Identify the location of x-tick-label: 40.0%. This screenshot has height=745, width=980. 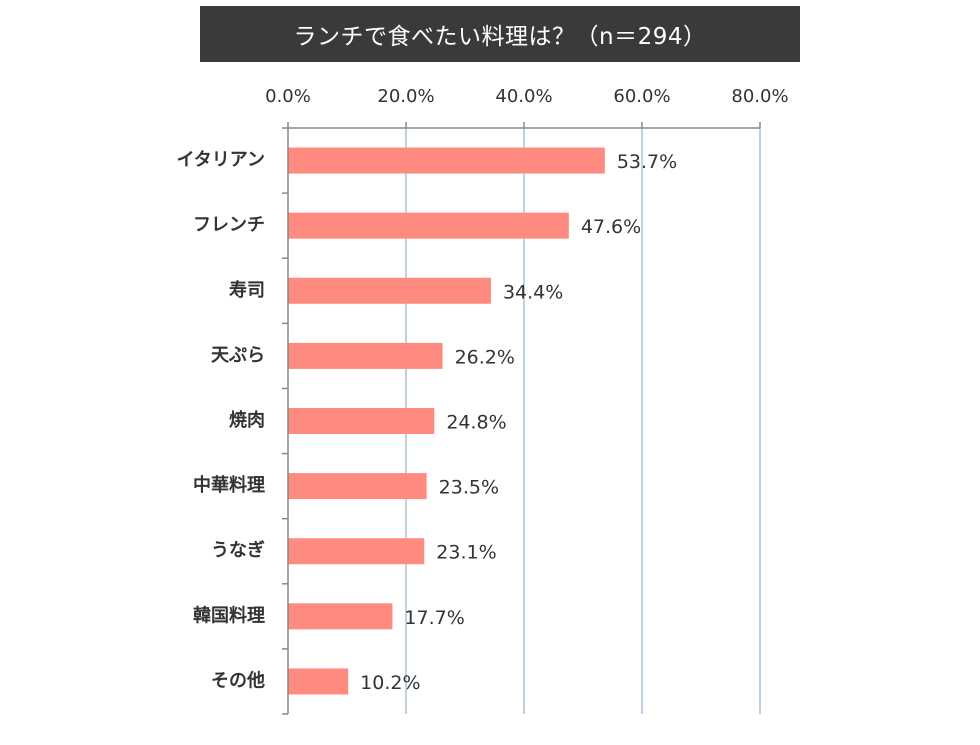
(523, 96).